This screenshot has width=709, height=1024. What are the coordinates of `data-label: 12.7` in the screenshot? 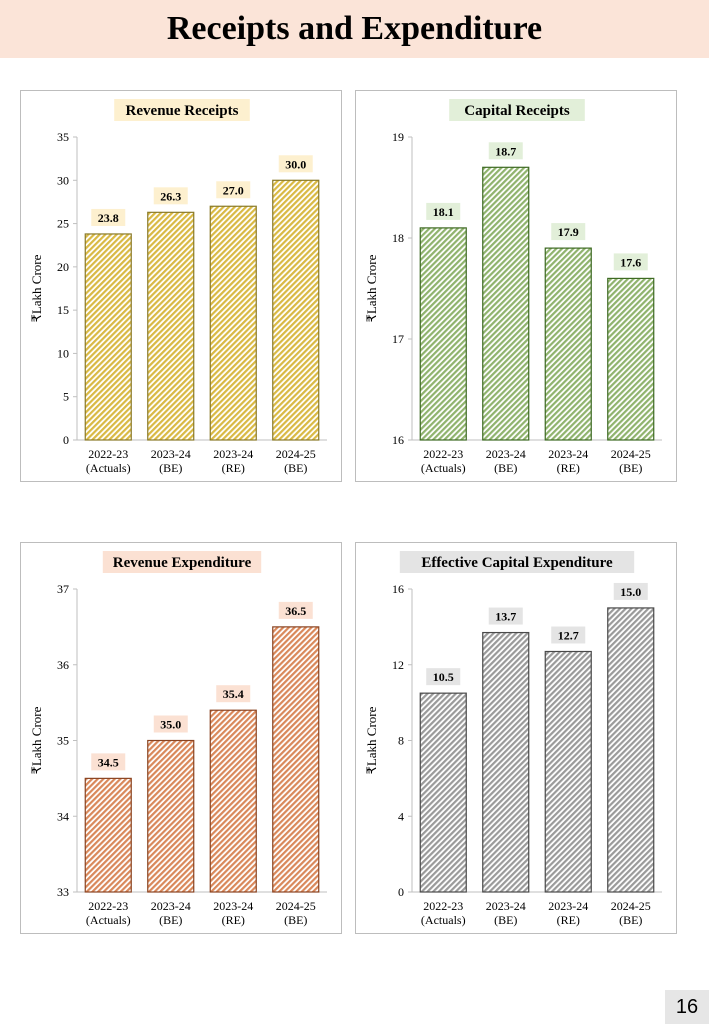 It's located at (568, 635).